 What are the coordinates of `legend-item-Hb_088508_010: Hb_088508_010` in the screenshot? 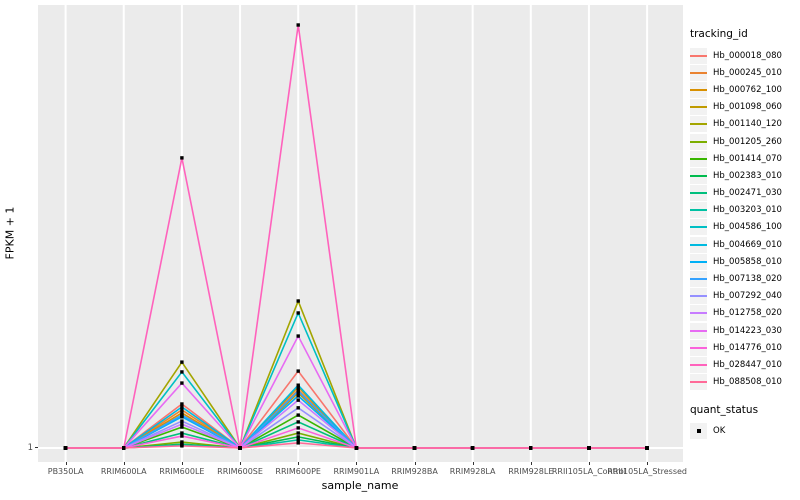 It's located at (745, 382).